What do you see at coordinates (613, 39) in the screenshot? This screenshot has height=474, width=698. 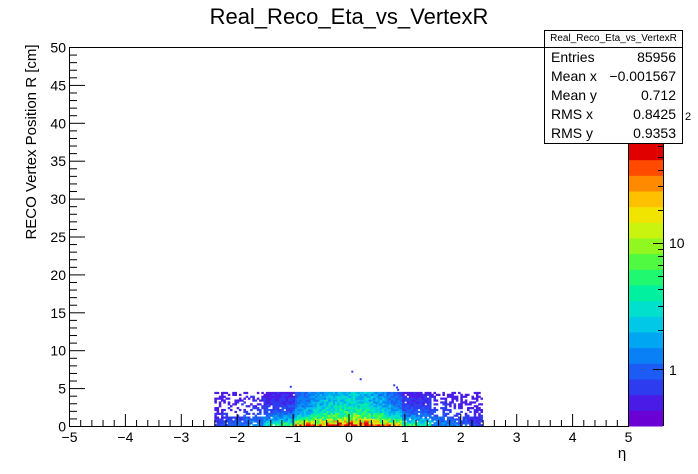 I see `stats-title: Real_Reco_Eta_vs_VertexR` at bounding box center [613, 39].